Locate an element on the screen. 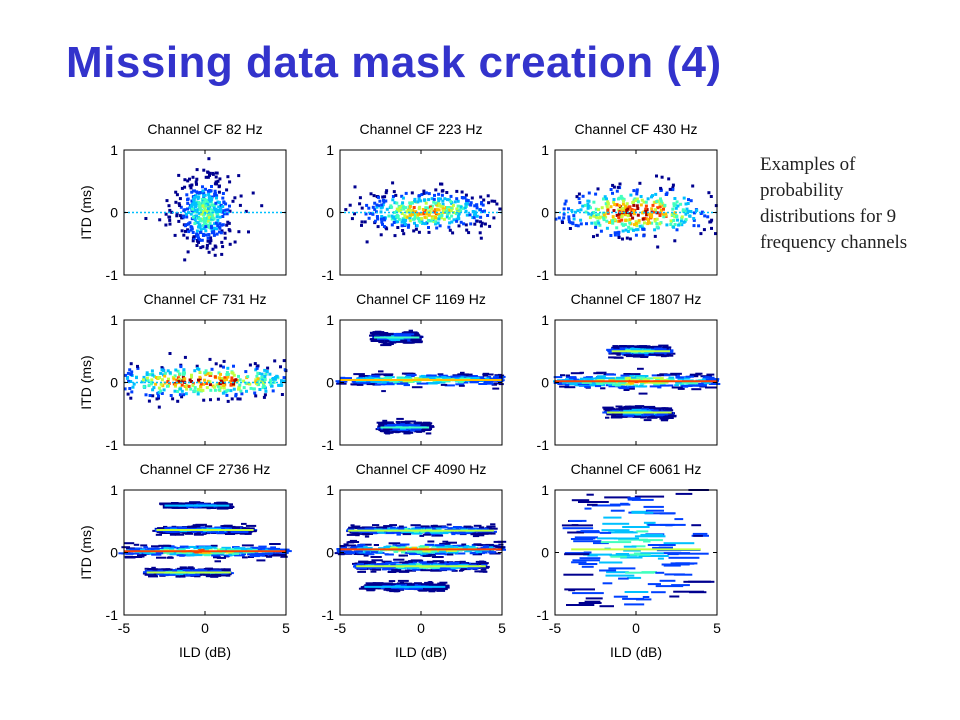 The width and height of the screenshot is (960, 720). density-marks is located at coordinates (205, 380).